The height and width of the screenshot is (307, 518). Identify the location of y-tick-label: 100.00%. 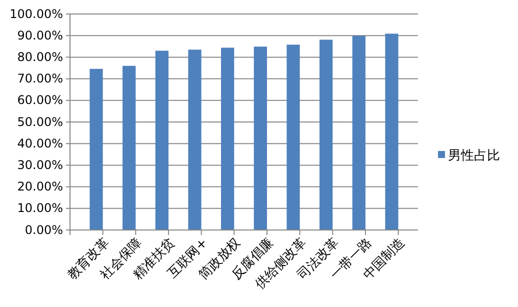
(36, 13).